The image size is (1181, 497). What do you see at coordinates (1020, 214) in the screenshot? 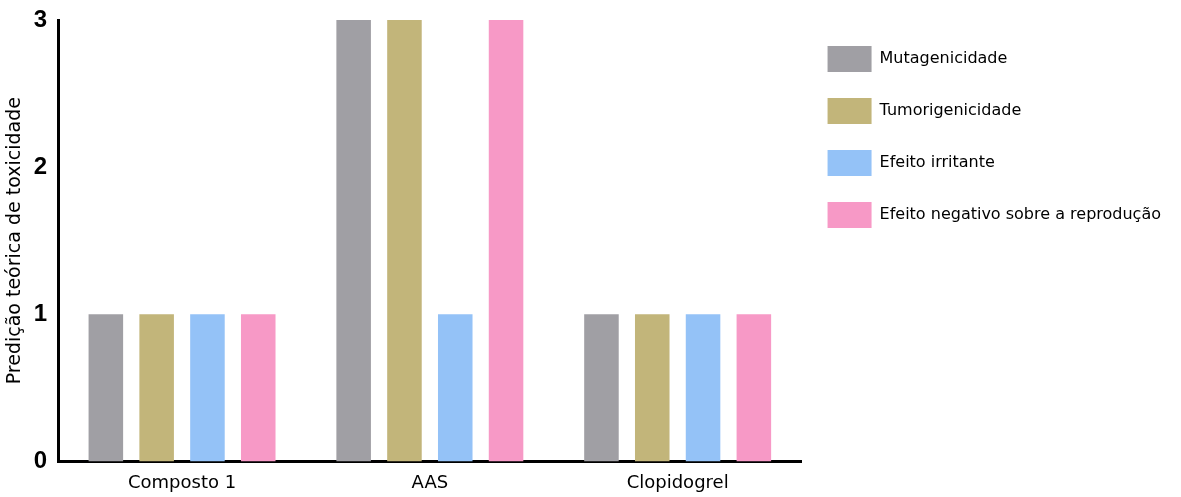
I see `legend-label: Efeito negativo sobre a reprodução` at bounding box center [1020, 214].